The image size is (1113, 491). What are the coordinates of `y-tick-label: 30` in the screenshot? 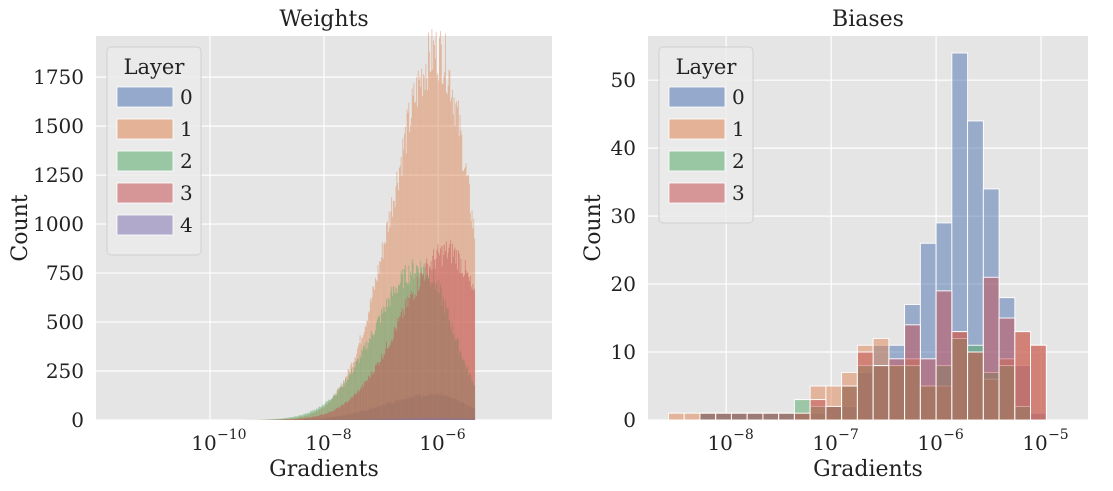 It's located at (623, 216).